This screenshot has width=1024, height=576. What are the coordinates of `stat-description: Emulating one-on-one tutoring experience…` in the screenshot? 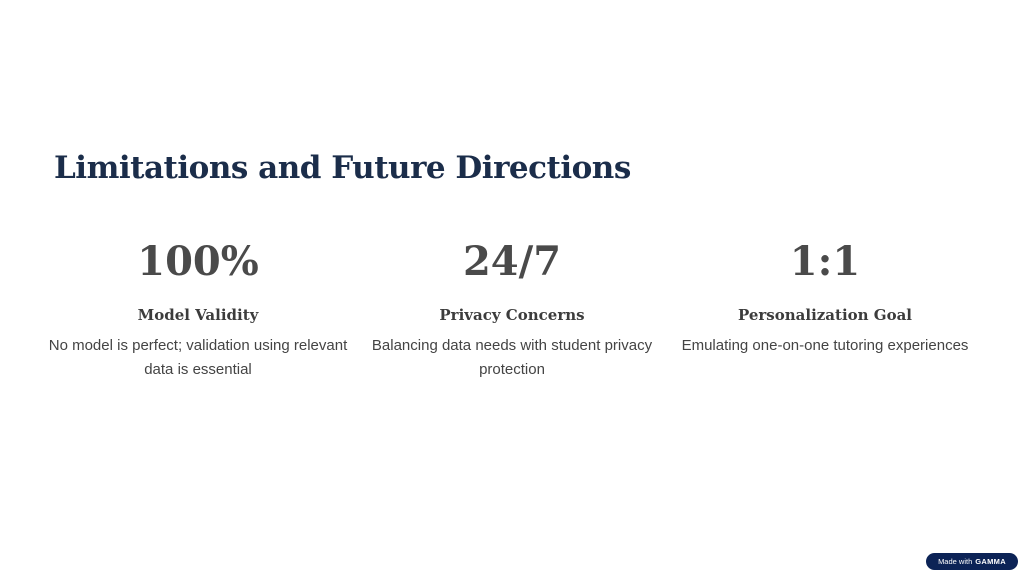 It's located at (825, 345).